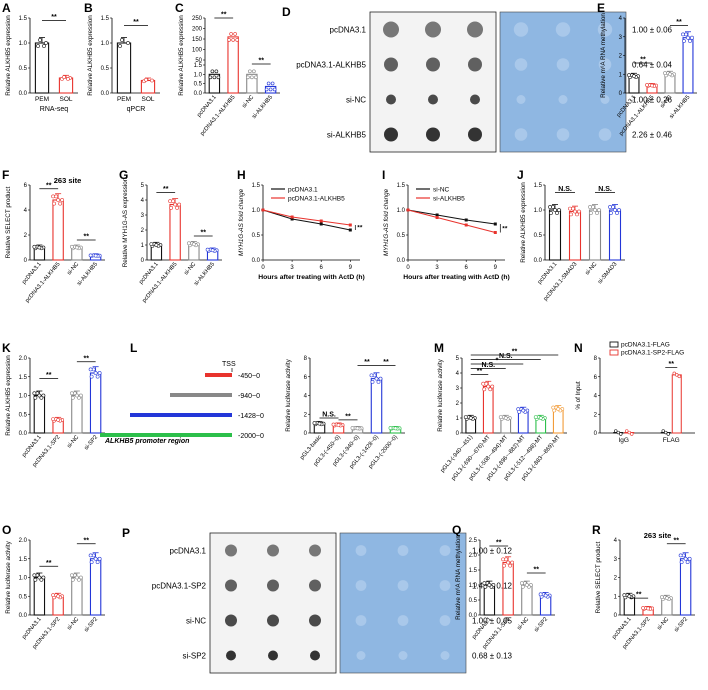 This screenshot has width=708, height=690. Describe the element at coordinates (520, 175) in the screenshot. I see `panel-label: J` at that location.